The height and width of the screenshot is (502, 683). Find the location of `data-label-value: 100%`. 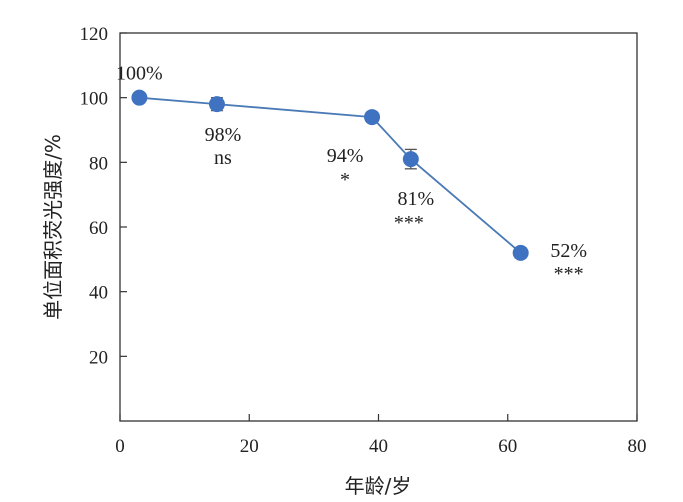

data-label-value: 100% is located at coordinates (139, 74).